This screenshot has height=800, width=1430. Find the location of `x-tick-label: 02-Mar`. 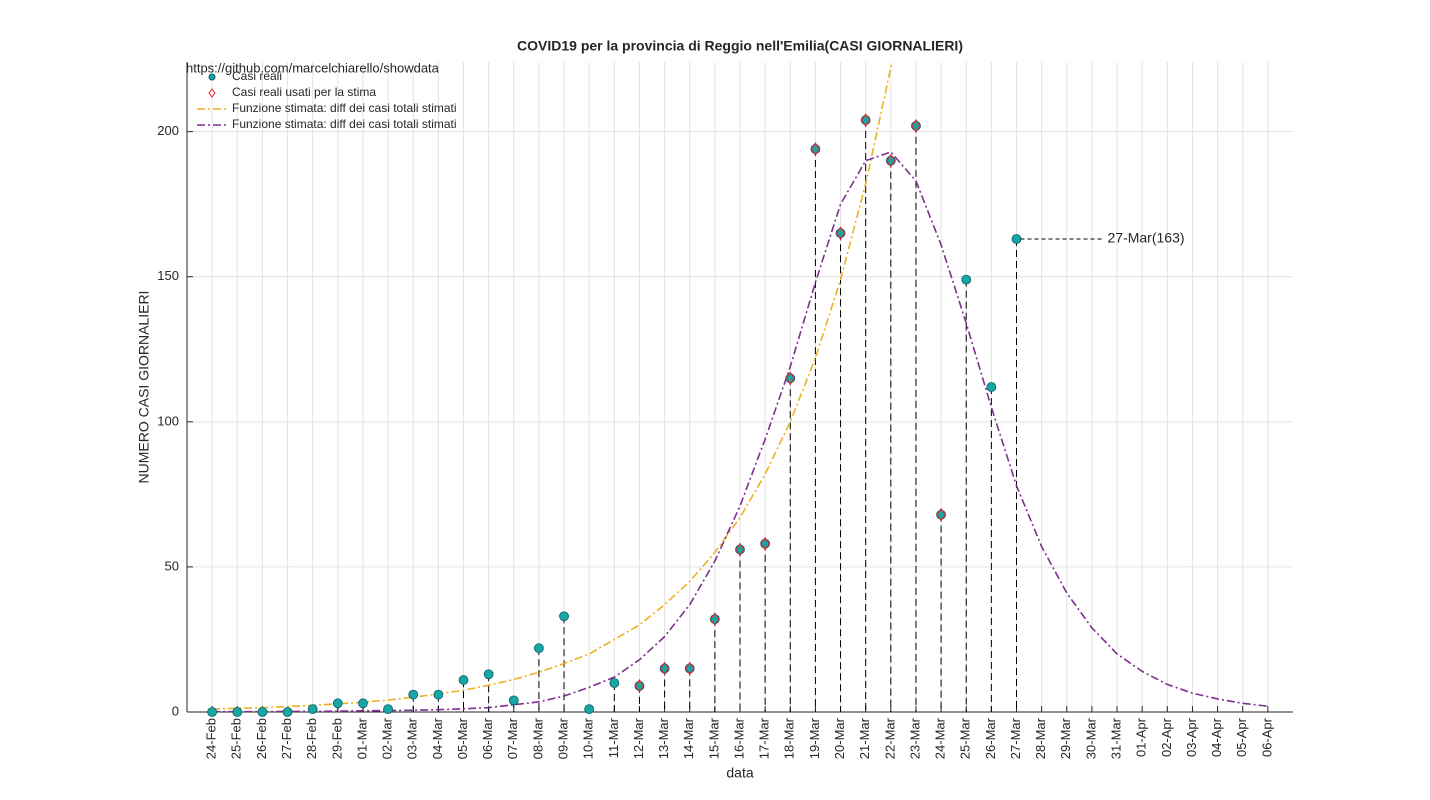

x-tick-label: 02-Mar is located at coordinates (387, 738).